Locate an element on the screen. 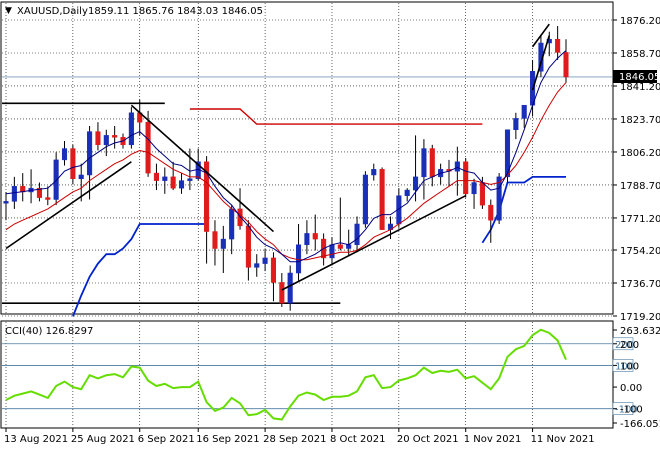 This screenshot has width=660, height=454. time-axis-label: 28 Sep 2021 is located at coordinates (294, 439).